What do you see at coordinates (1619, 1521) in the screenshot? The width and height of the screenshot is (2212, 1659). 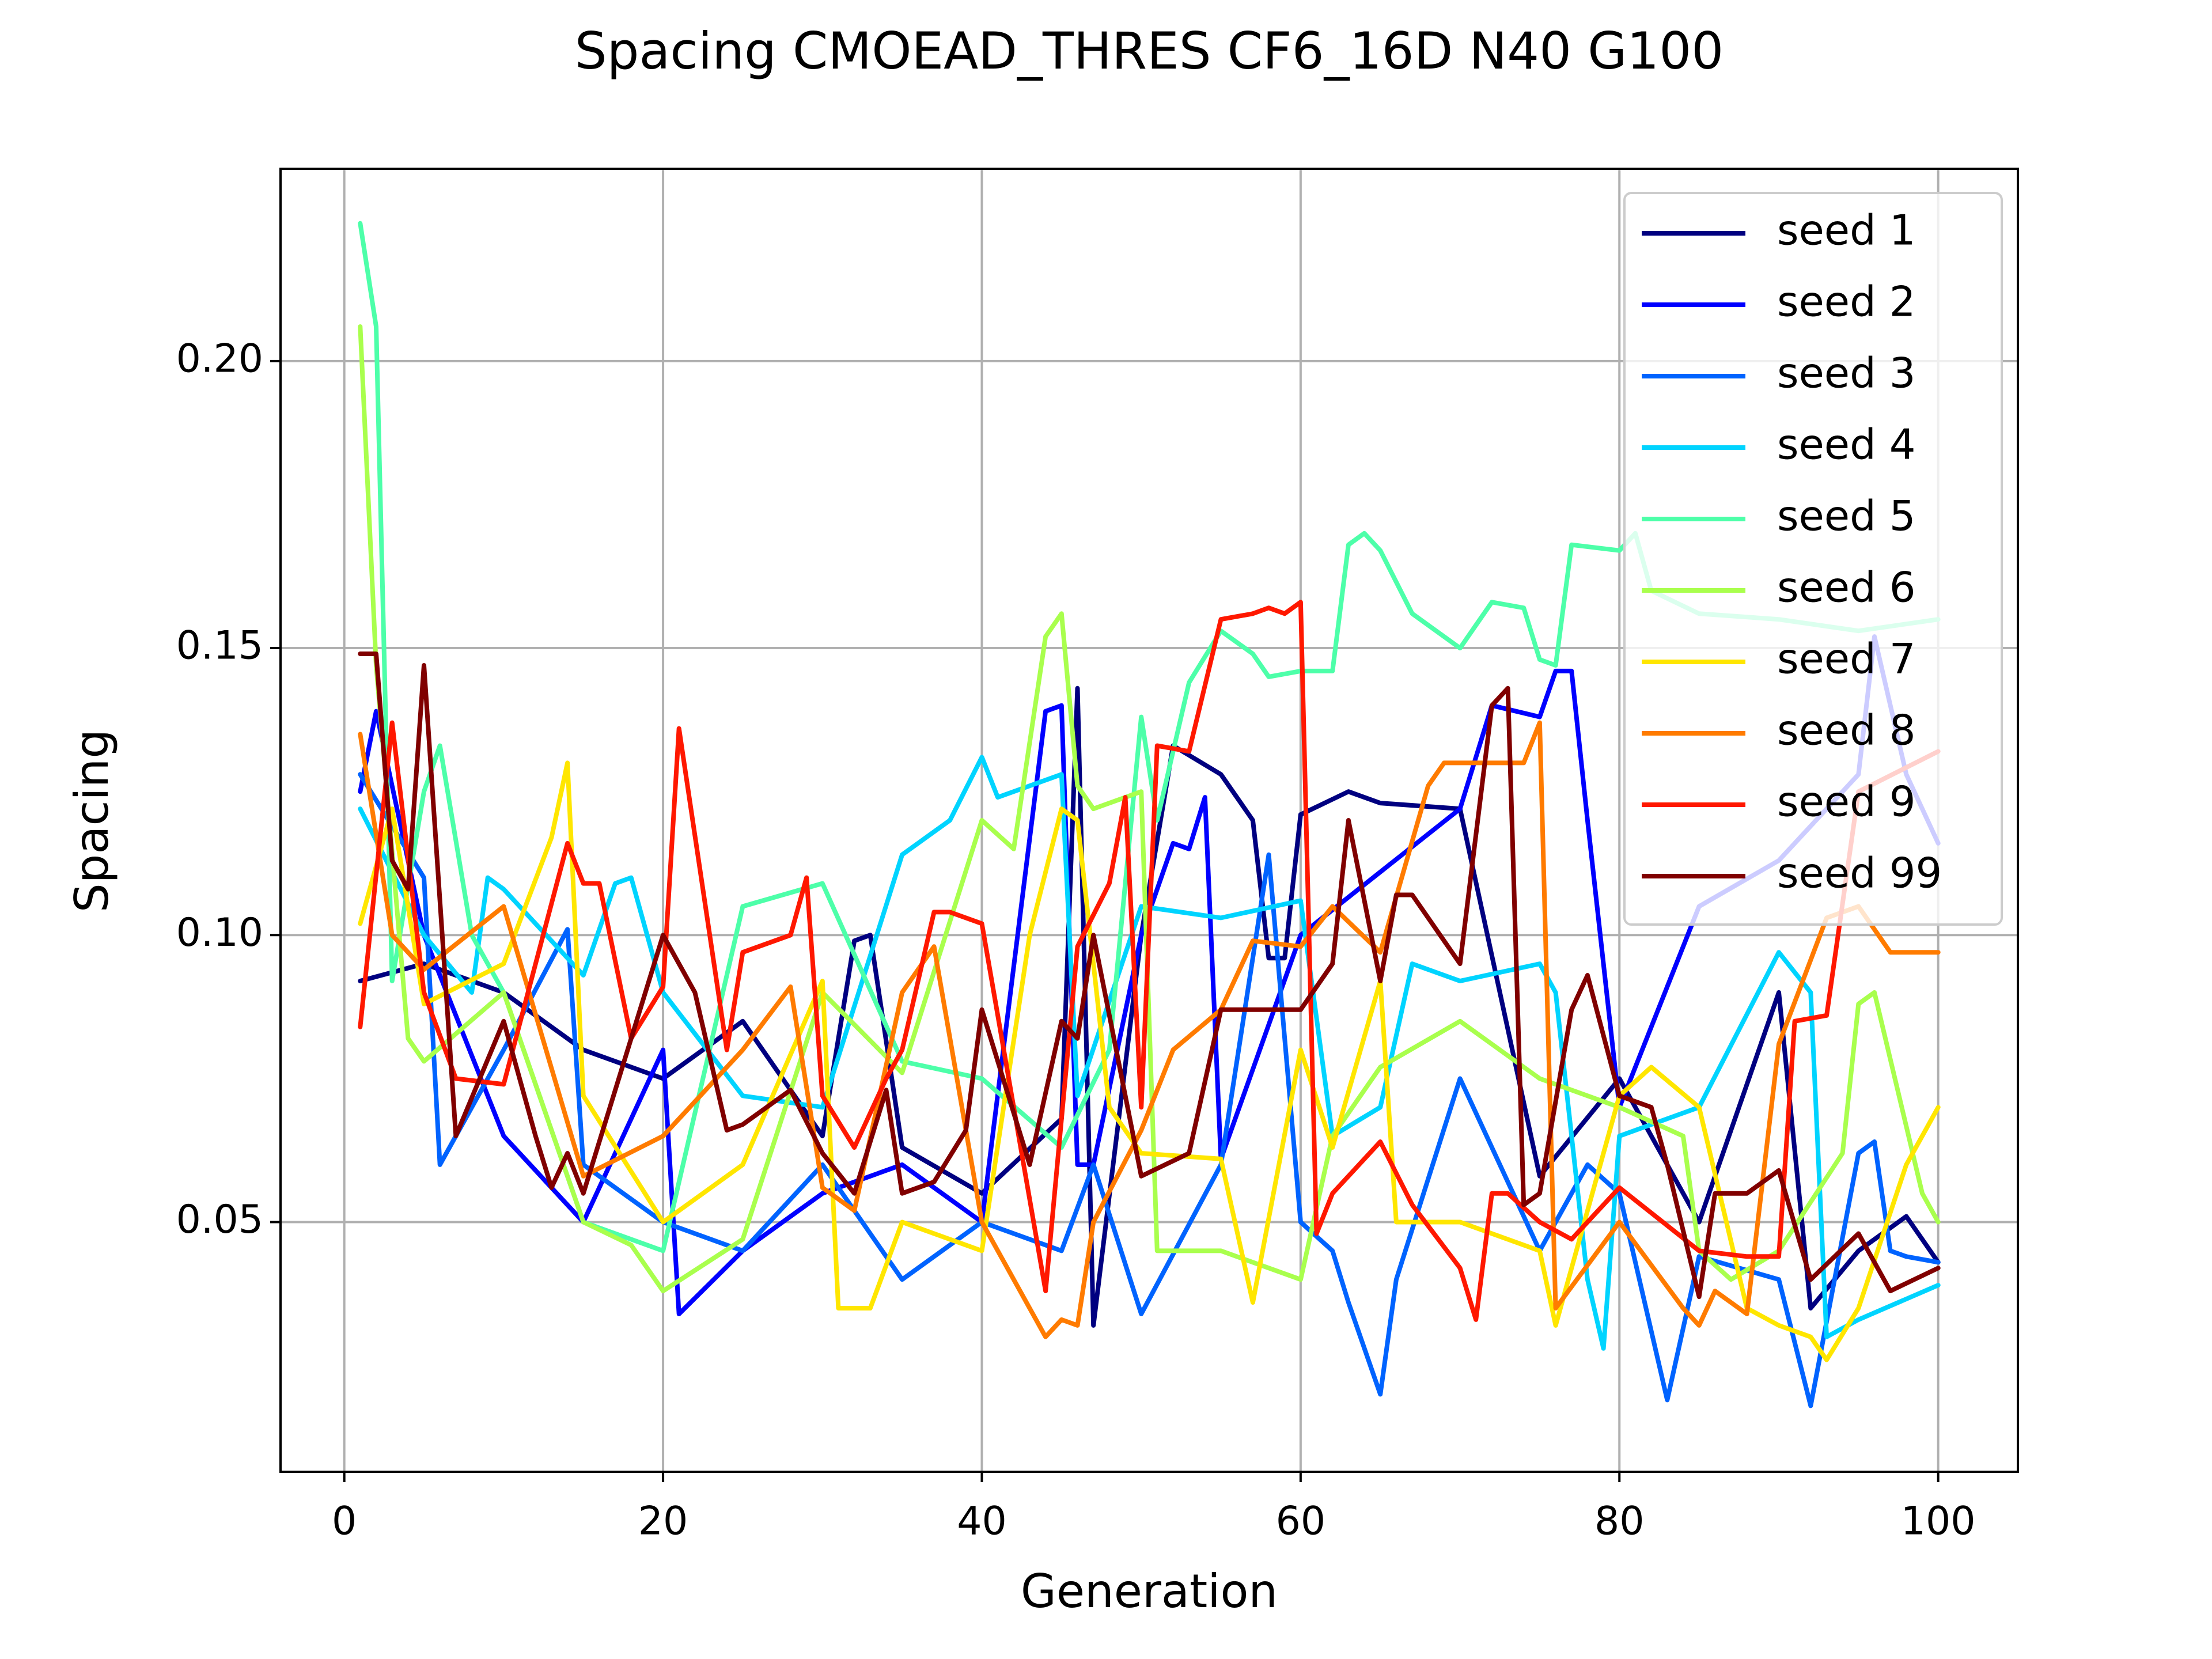 I see `x-tick-label: 80` at bounding box center [1619, 1521].